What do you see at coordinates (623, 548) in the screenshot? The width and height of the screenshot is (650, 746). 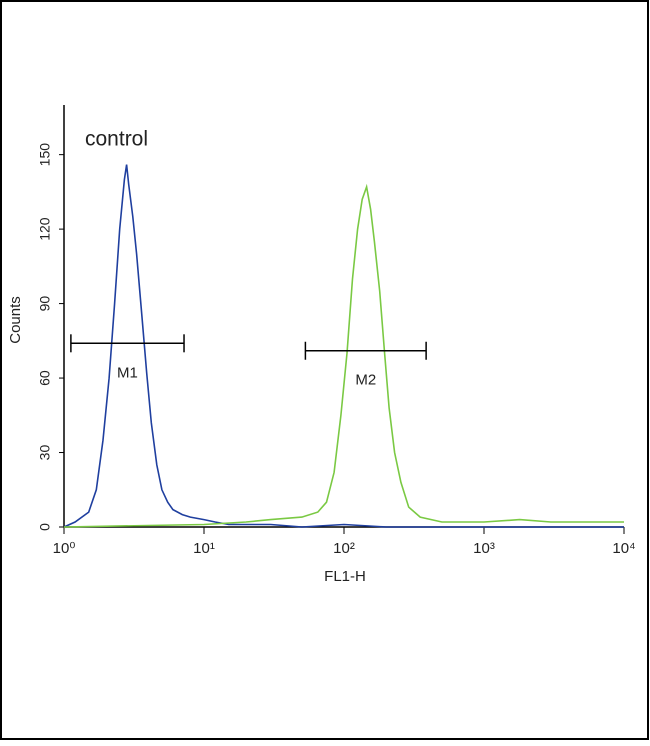 I see `x-tick-label: 10⁴` at bounding box center [623, 548].